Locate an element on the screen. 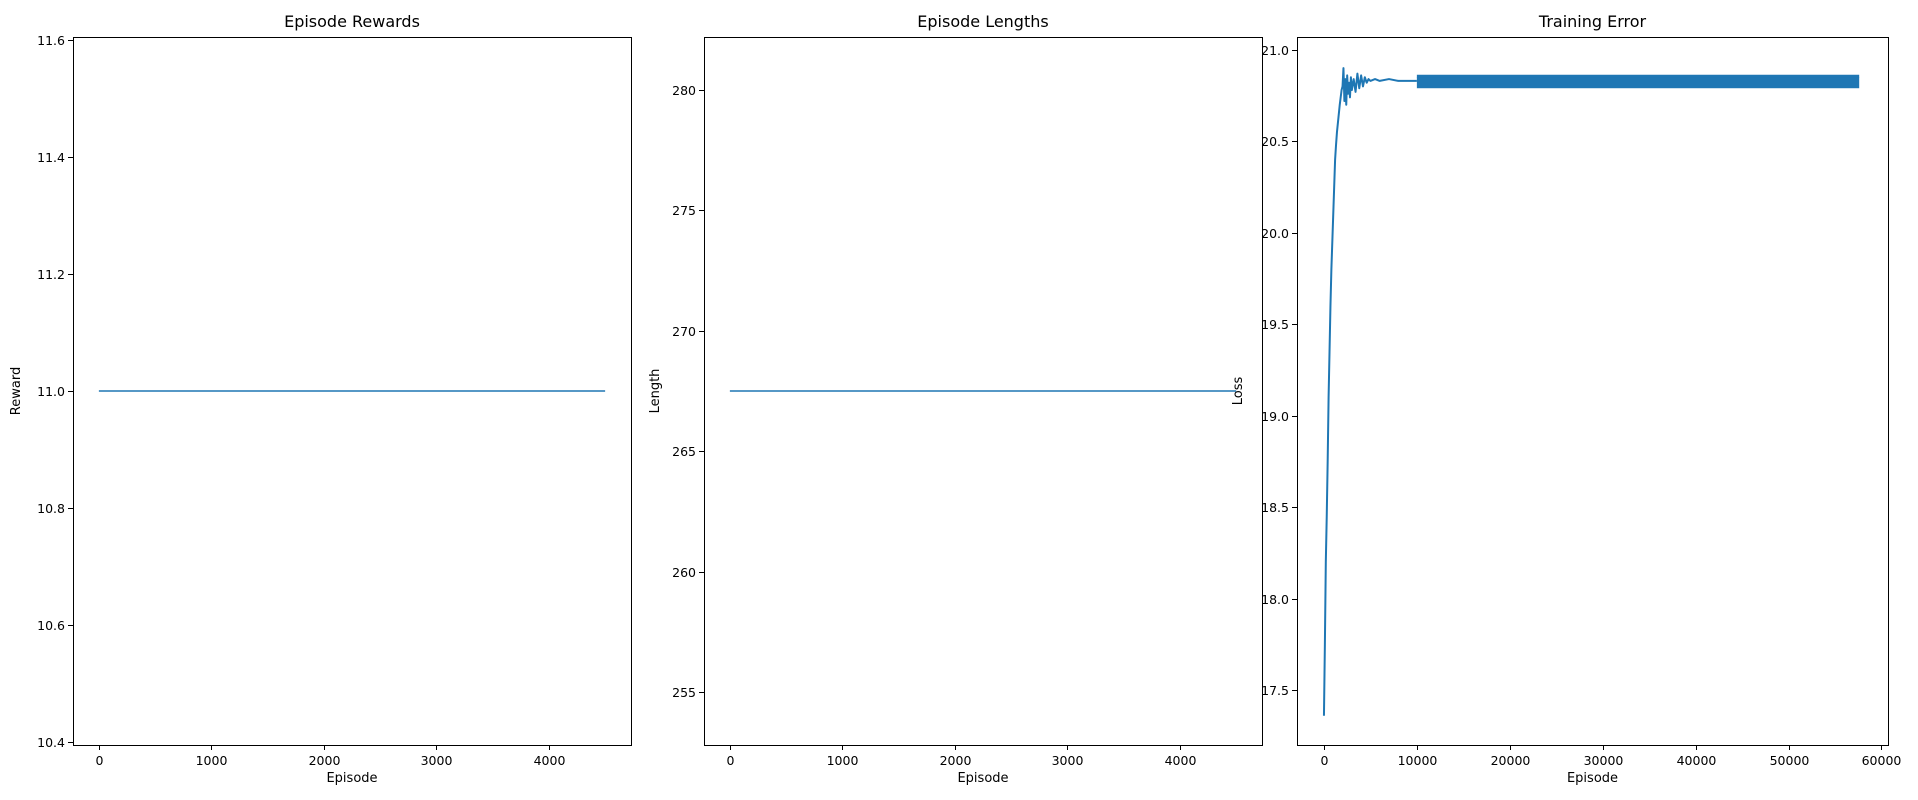  y-tick-label: 11.0 is located at coordinates (51, 391).